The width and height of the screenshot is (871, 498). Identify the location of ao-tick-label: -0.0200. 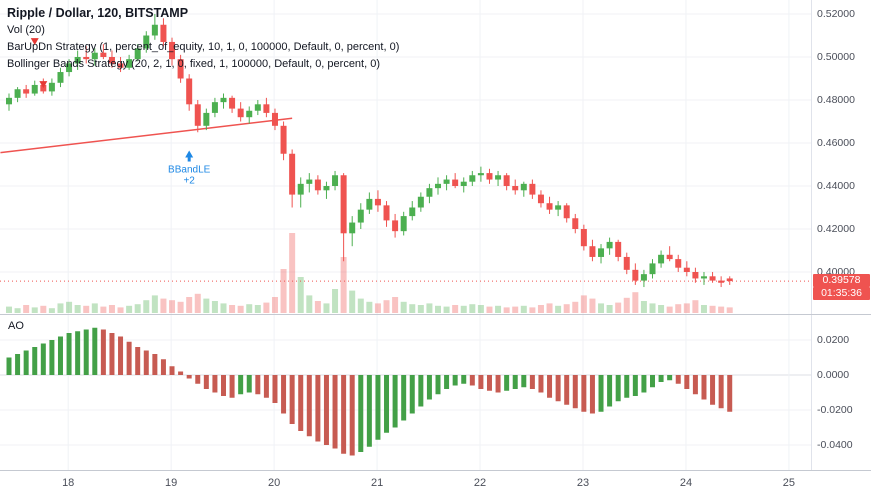
(835, 410).